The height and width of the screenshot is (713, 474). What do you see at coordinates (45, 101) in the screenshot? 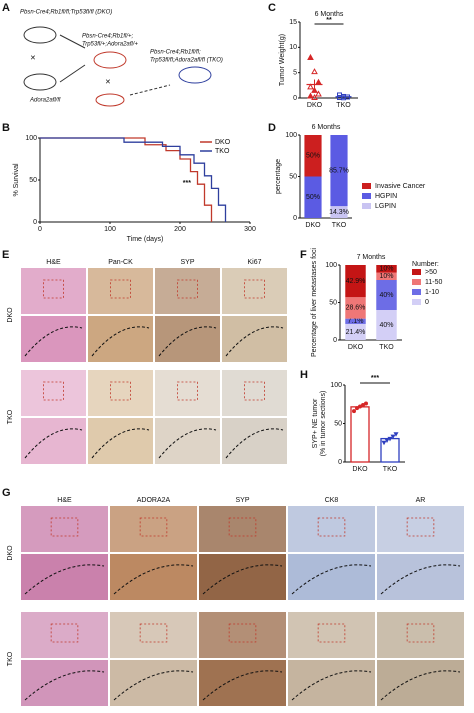
I see `genotype: Adora2afl/fl` at bounding box center [45, 101].